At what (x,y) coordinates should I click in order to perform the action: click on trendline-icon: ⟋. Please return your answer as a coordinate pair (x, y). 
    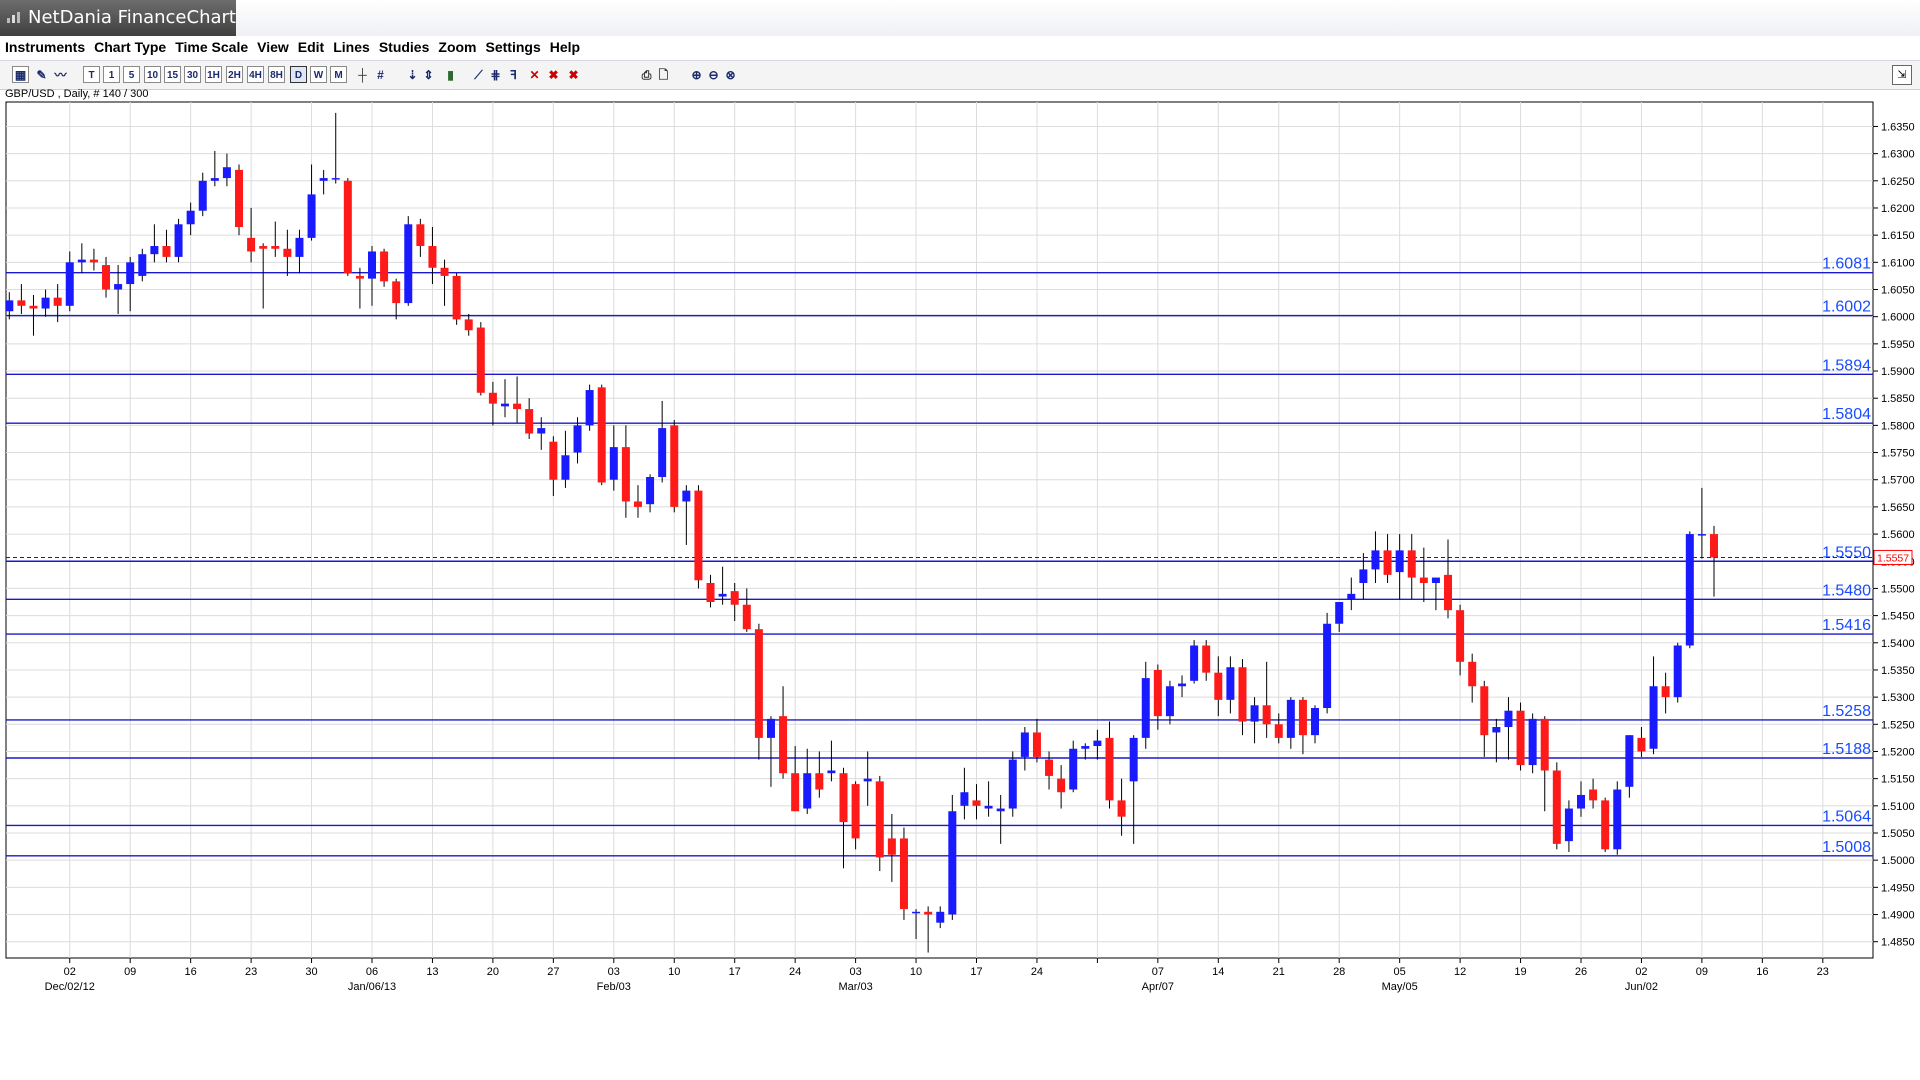
    Looking at the image, I should click on (478, 75).